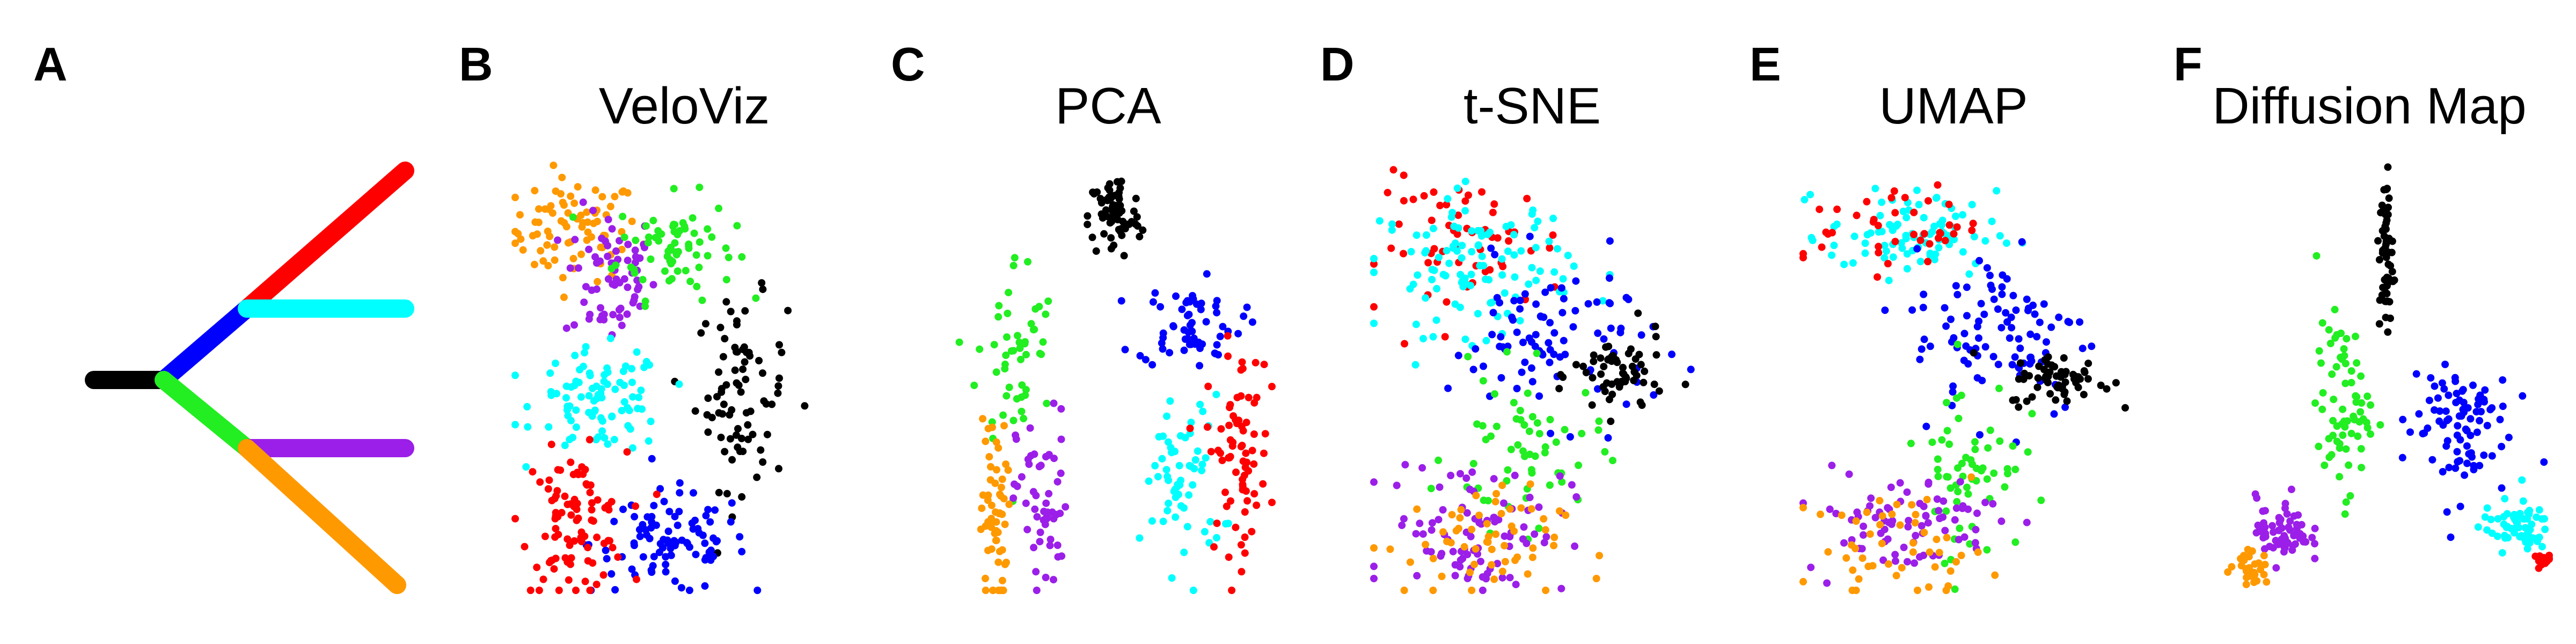  What do you see at coordinates (326, 240) in the screenshot?
I see `trajectory-branch-red` at bounding box center [326, 240].